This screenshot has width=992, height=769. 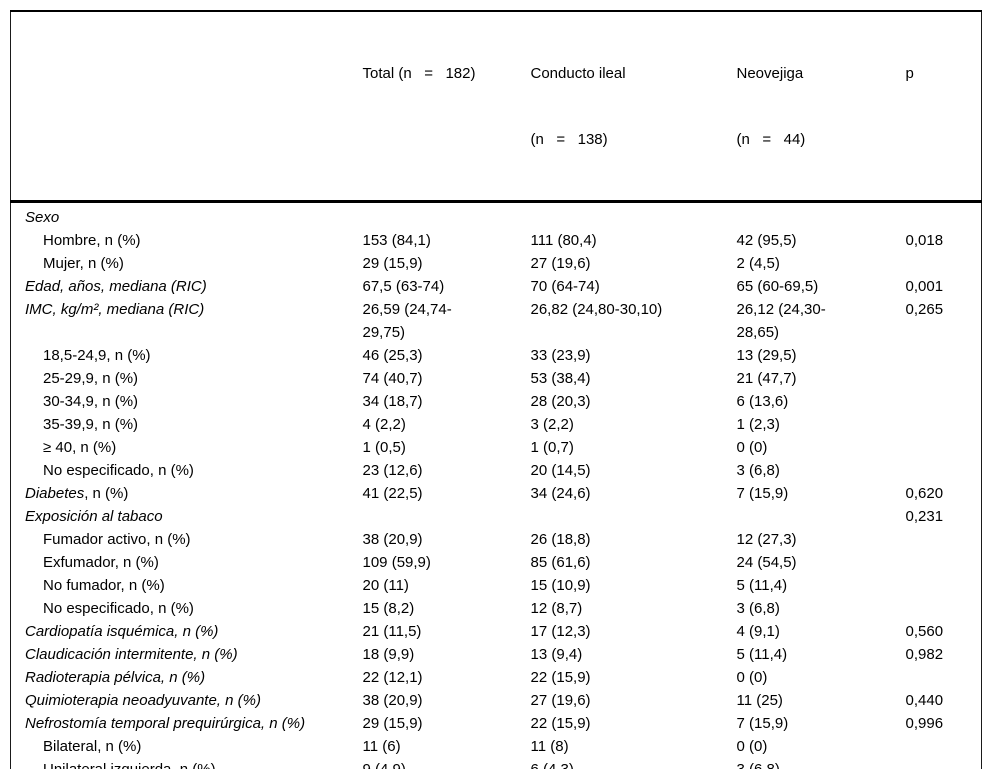 I want to click on cell-conducto-ileal, so click(x=634, y=216).